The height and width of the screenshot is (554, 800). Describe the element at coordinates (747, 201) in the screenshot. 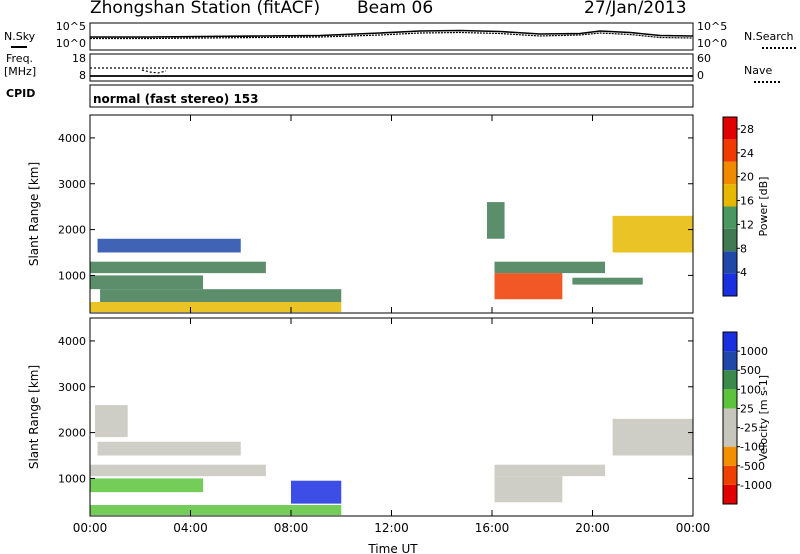

I see `power-colorbar-label: 16` at that location.